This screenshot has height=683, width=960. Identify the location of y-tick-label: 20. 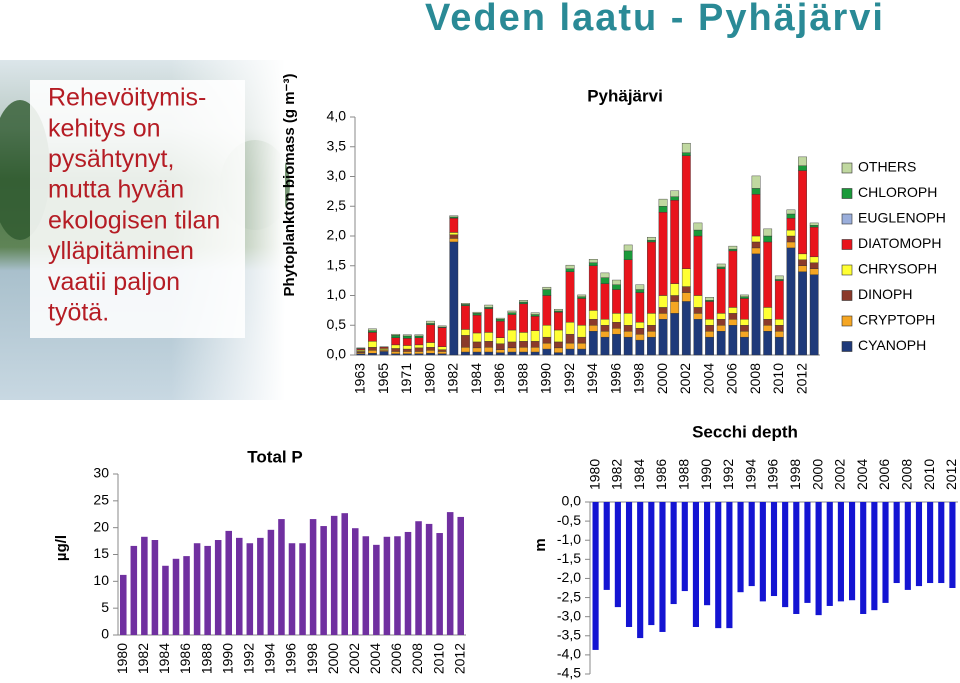
(101, 526).